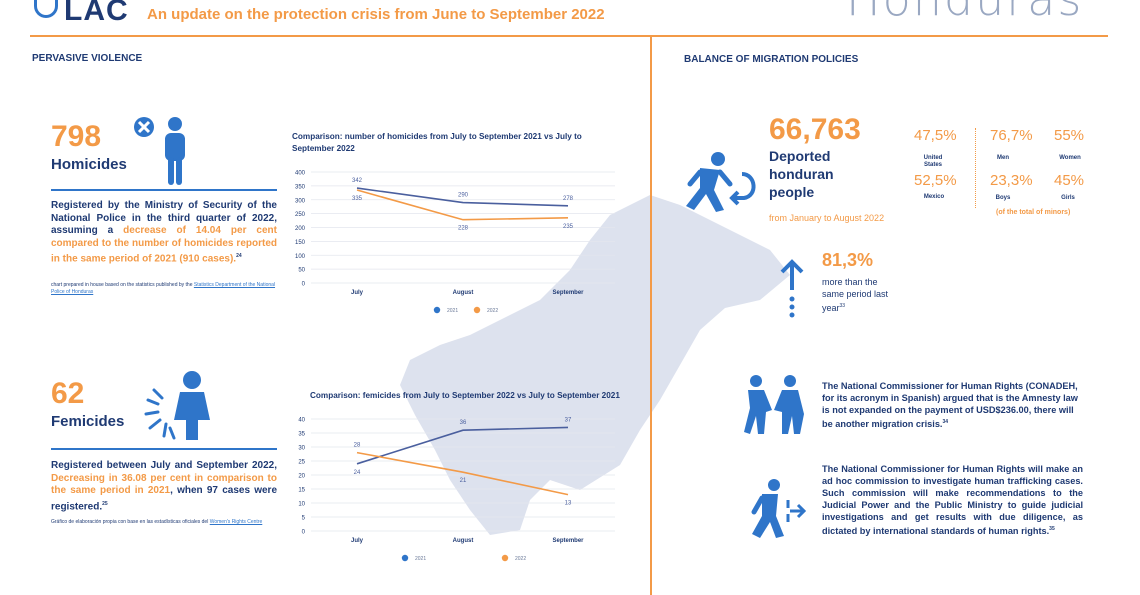 This screenshot has height=595, width=1140. I want to click on y-tick-label: 100, so click(300, 257).